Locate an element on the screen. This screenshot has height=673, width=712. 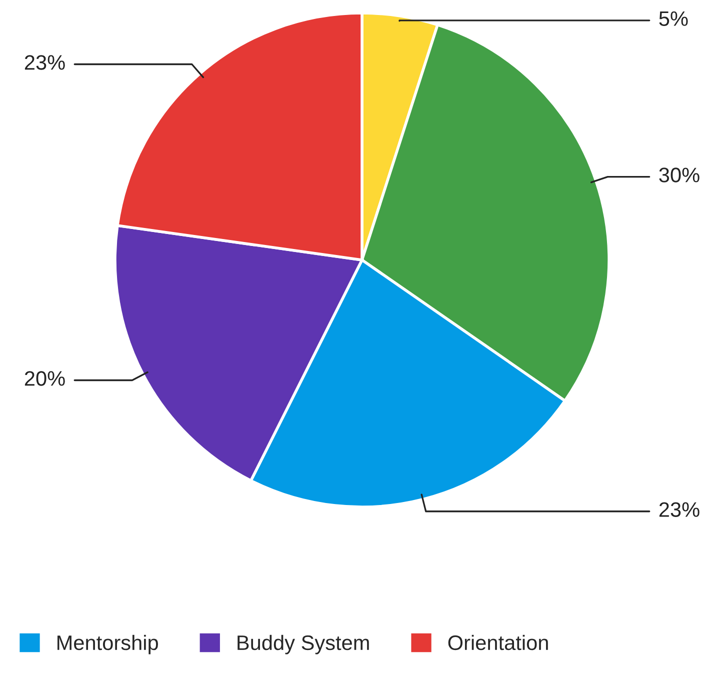
data-label: 20% is located at coordinates (44, 378).